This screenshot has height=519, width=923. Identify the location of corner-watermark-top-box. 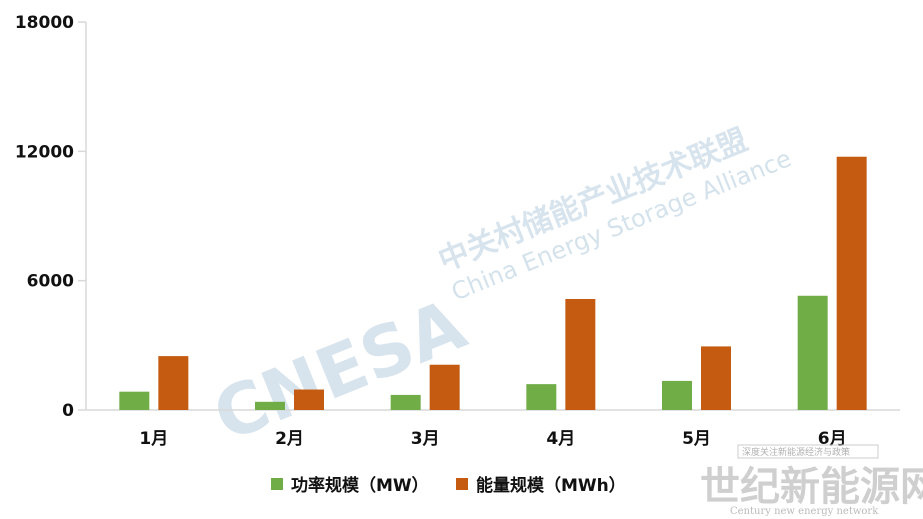
(808, 451).